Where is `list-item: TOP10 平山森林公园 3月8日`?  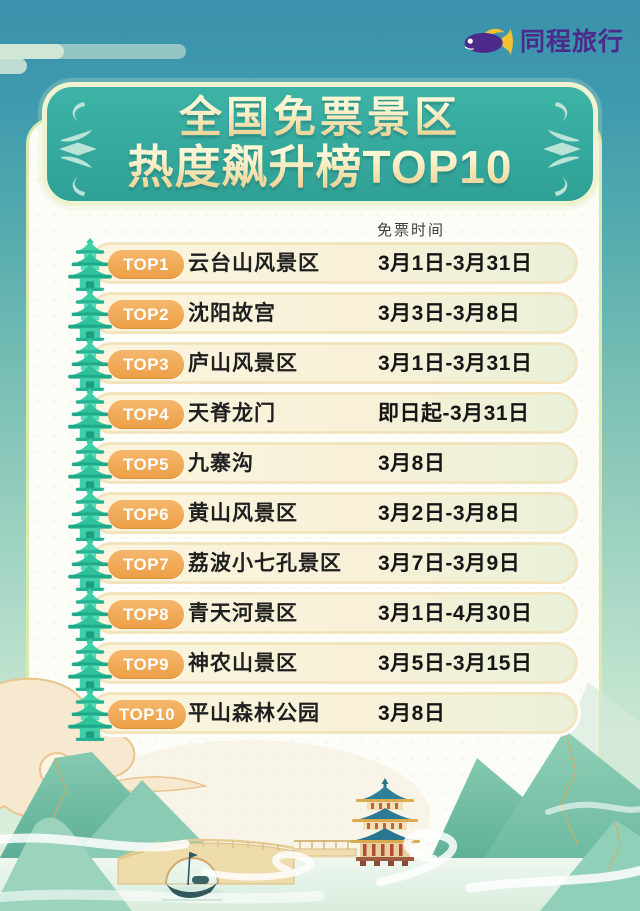
list-item: TOP10 平山森林公园 3月8日 is located at coordinates (334, 713).